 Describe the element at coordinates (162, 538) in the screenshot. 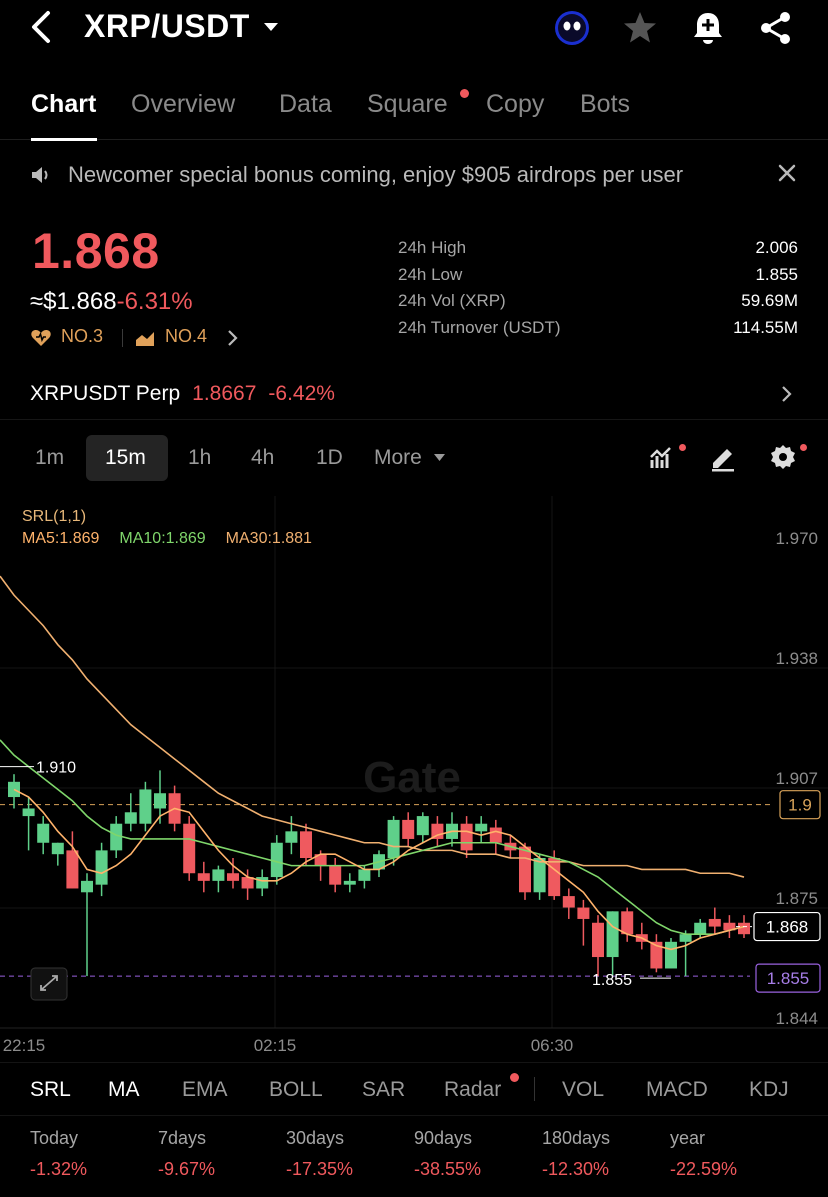

I see `ma10-value: MA10:1.869` at that location.